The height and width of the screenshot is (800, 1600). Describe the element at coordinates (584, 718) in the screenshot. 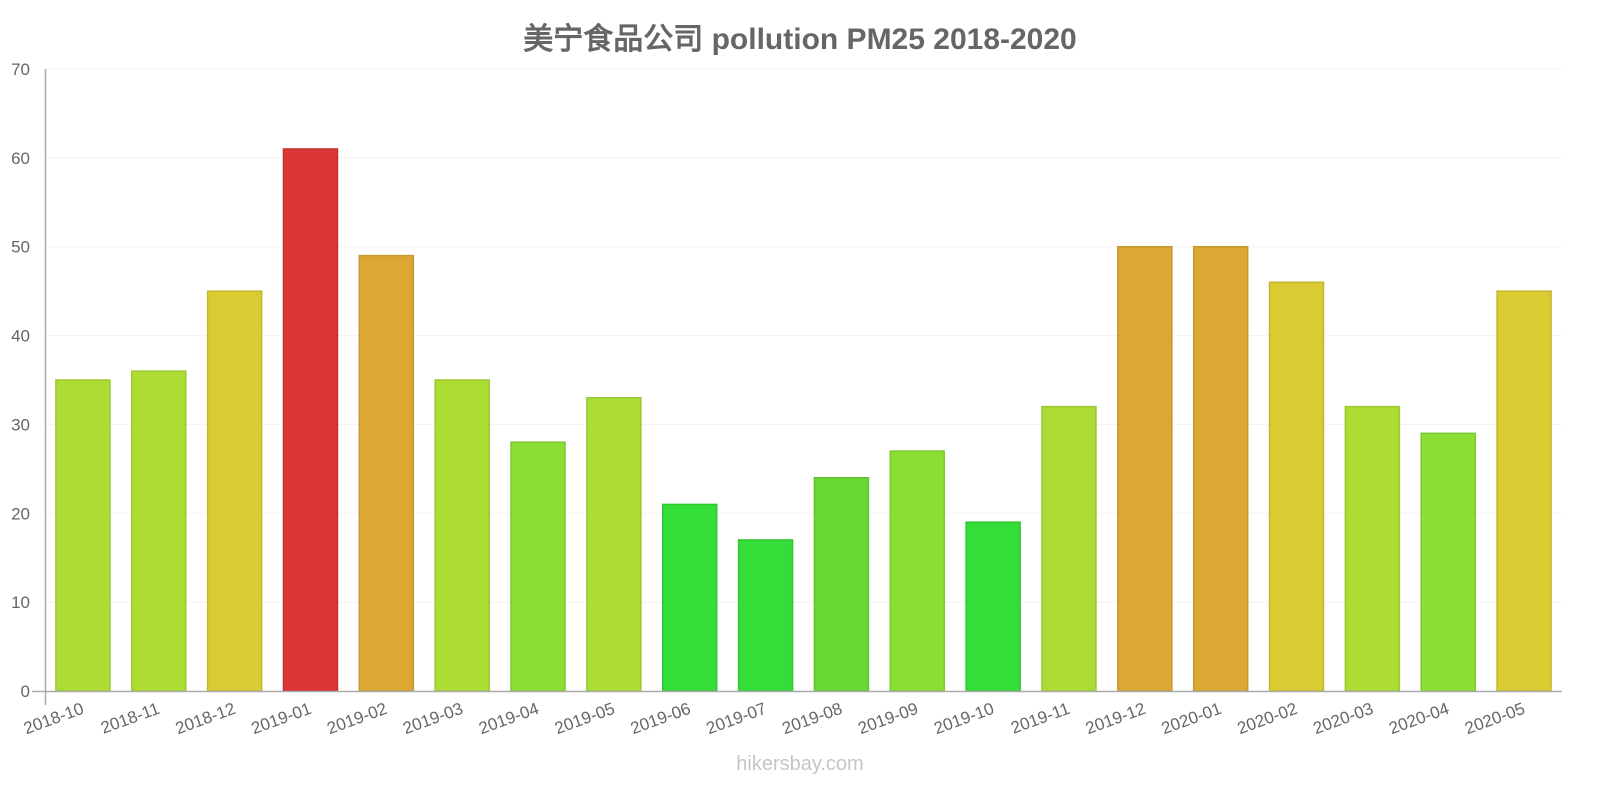

I see `x-tick-label: 2019-05` at that location.